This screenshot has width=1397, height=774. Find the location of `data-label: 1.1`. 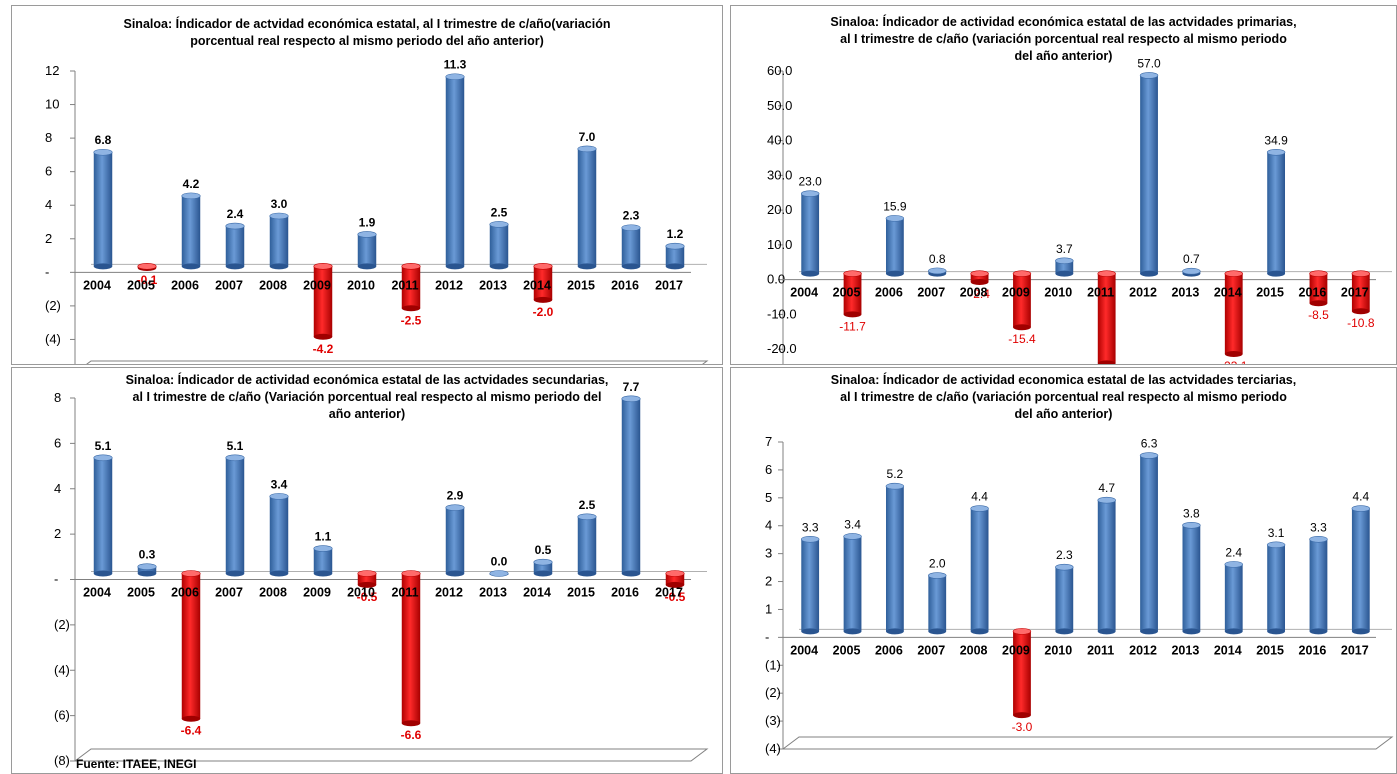

data-label: 1.1 is located at coordinates (323, 537).